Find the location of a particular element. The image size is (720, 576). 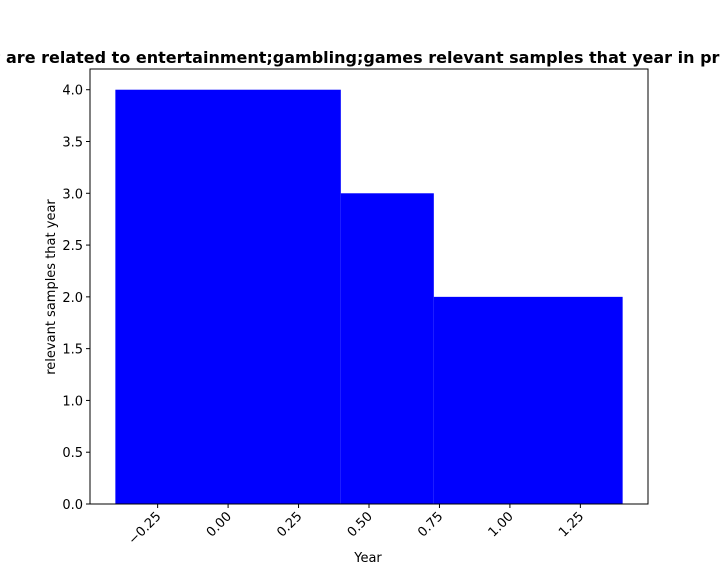

y-tick-label: 2.0 is located at coordinates (72, 298).